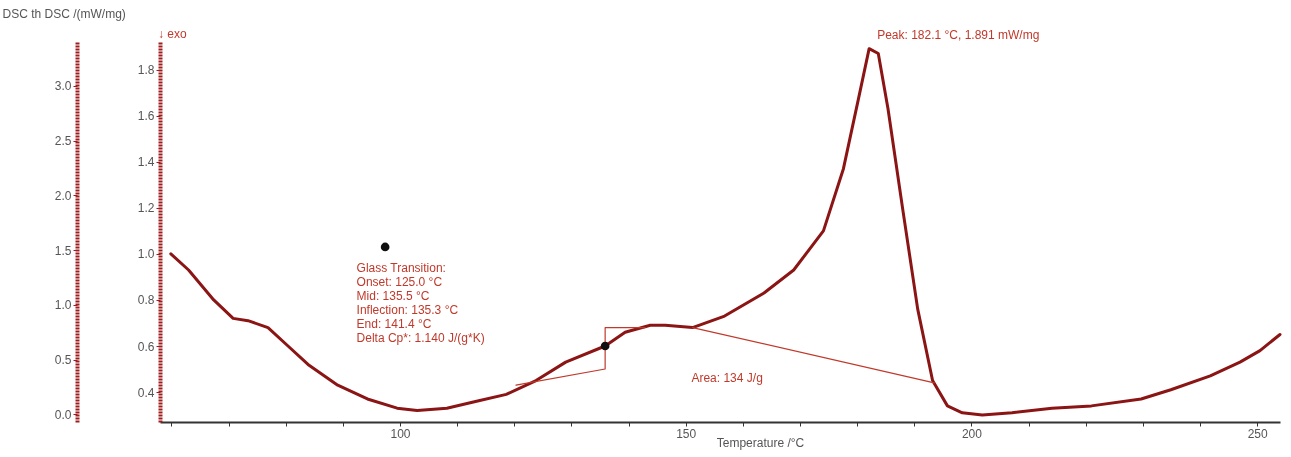  Describe the element at coordinates (146, 162) in the screenshot. I see `y-tick-label: 1.4` at that location.